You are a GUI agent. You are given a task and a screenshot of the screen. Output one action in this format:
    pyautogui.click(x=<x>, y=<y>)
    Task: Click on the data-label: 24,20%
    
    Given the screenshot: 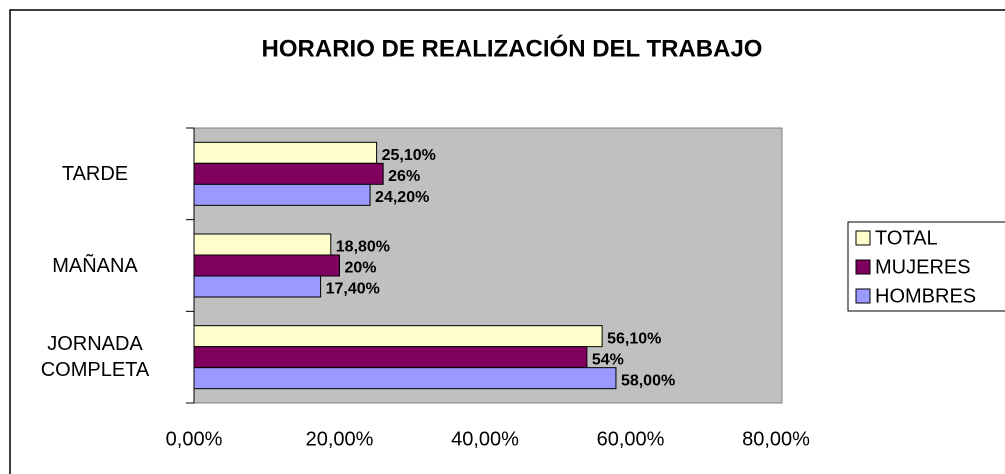 What is the action you would take?
    pyautogui.click(x=402, y=197)
    